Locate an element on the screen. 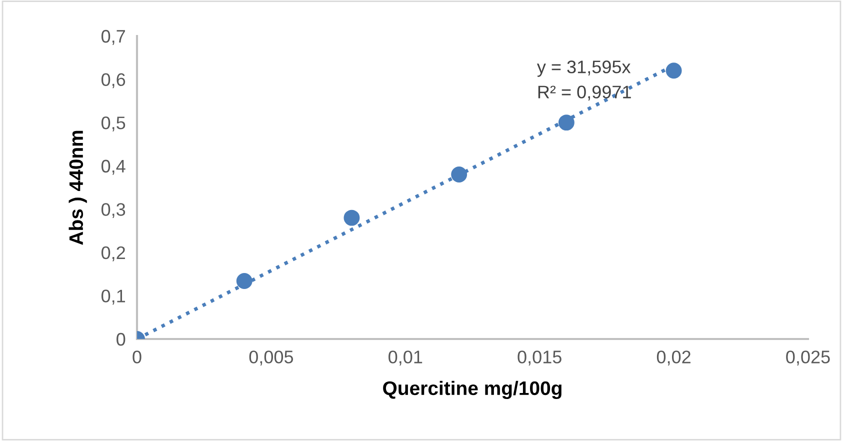 This screenshot has width=843, height=441. y-tick-label: 0,6 is located at coordinates (113, 80).